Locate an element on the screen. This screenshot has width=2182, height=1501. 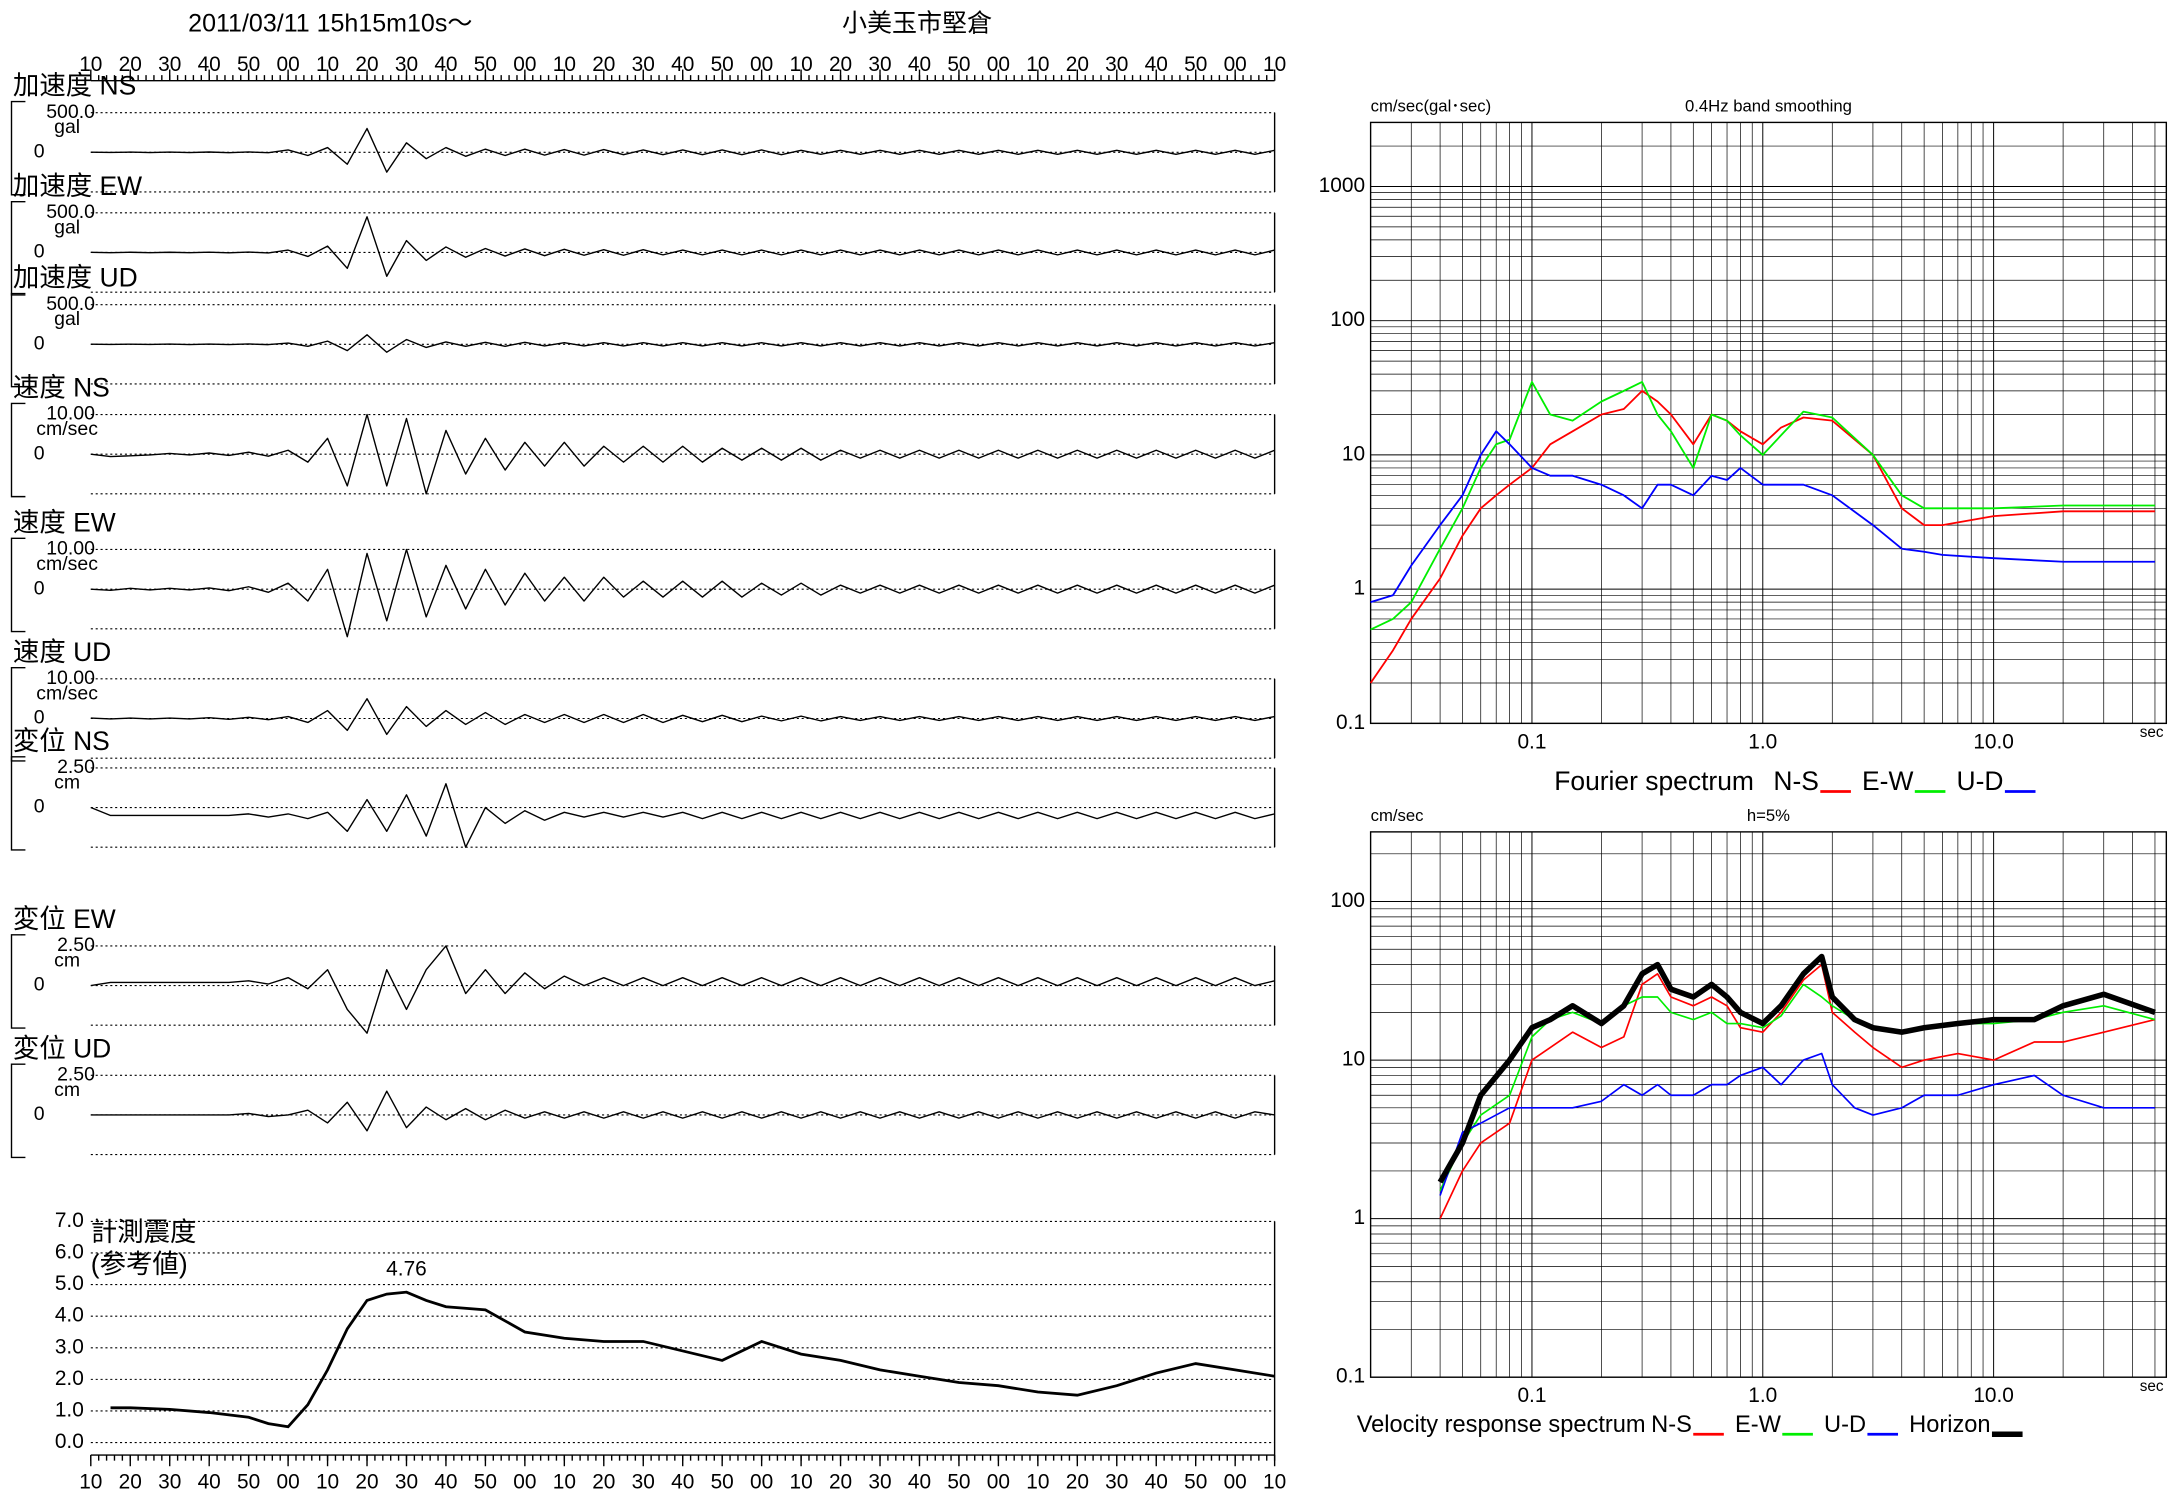
trace-label: 変位 EW is located at coordinates (64, 919).